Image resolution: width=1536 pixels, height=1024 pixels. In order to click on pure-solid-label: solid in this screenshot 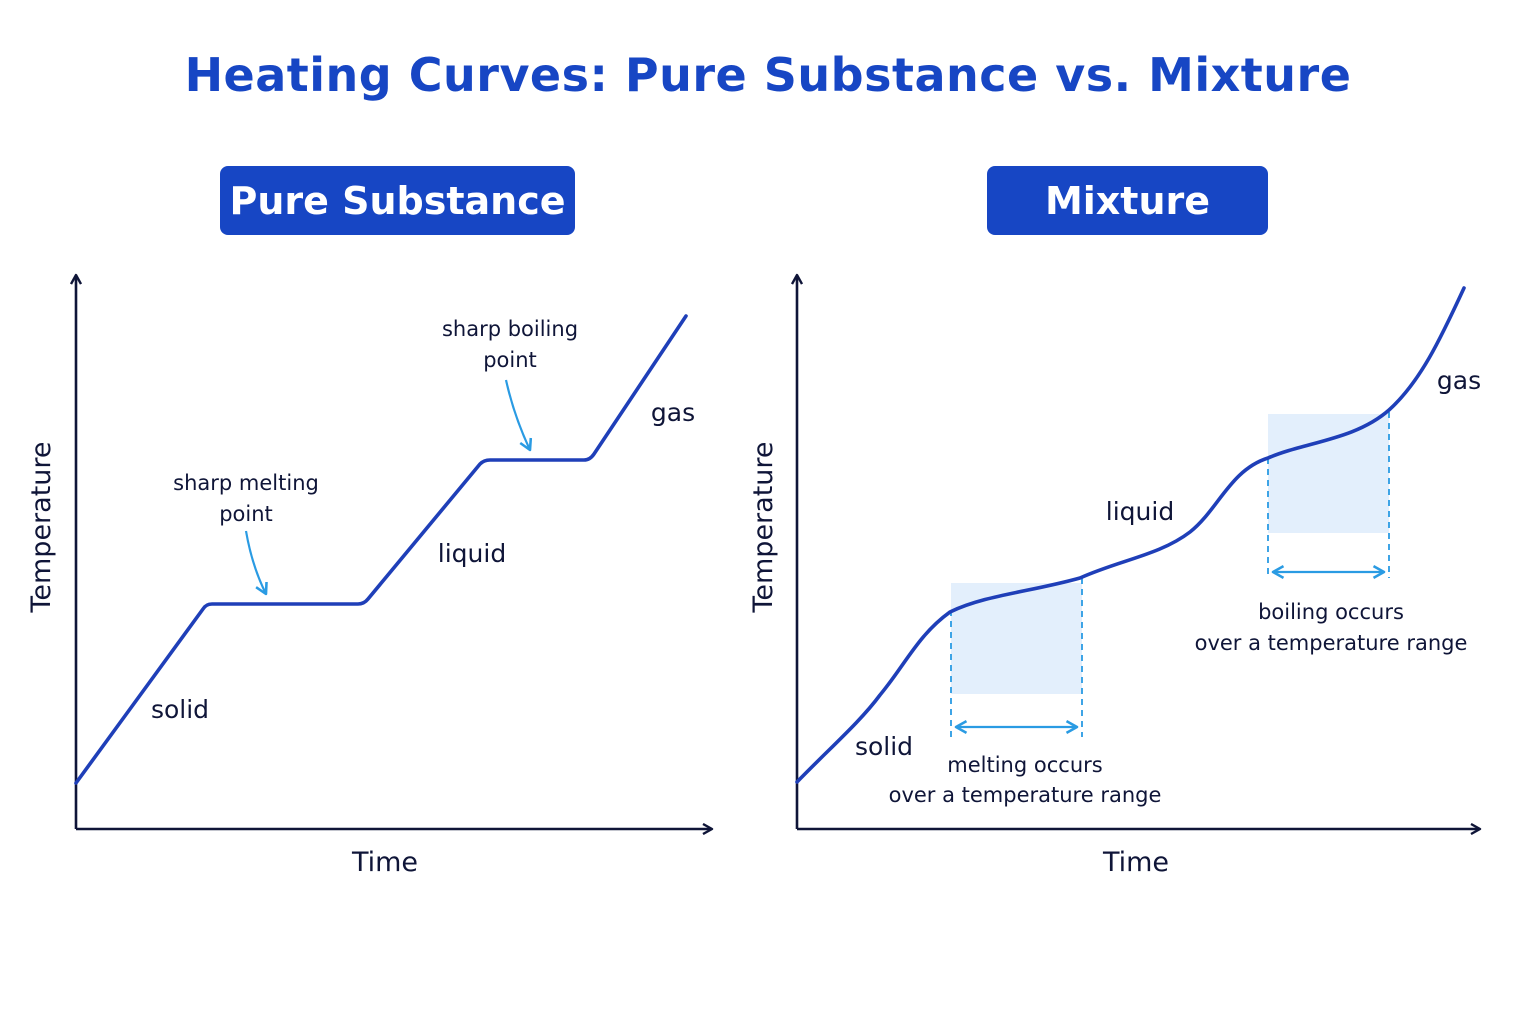, I will do `click(180, 709)`.